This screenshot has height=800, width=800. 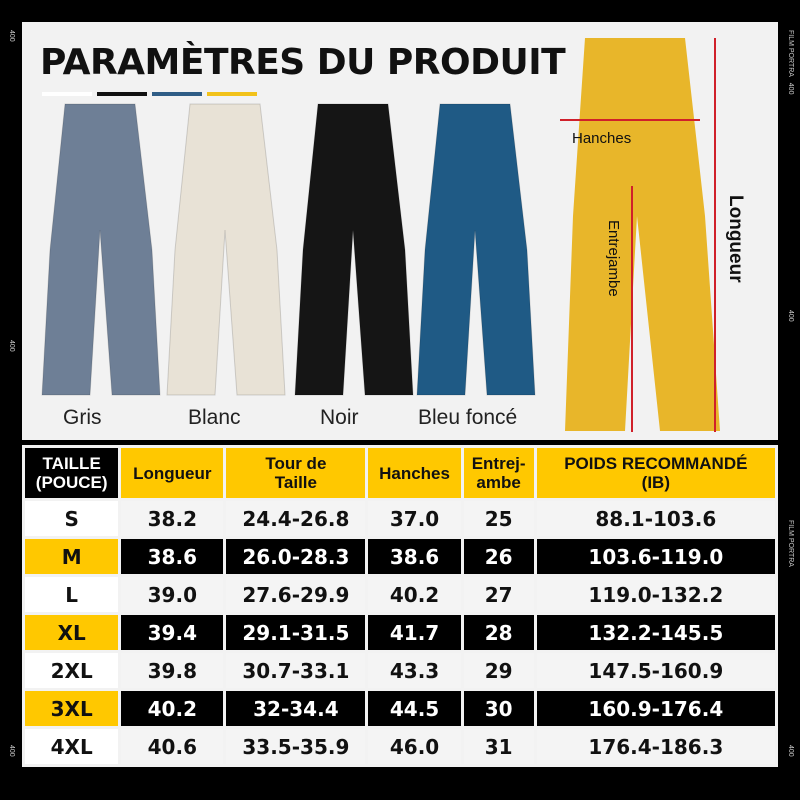 I want to click on table-cell: 26.0-28.3, so click(x=296, y=556).